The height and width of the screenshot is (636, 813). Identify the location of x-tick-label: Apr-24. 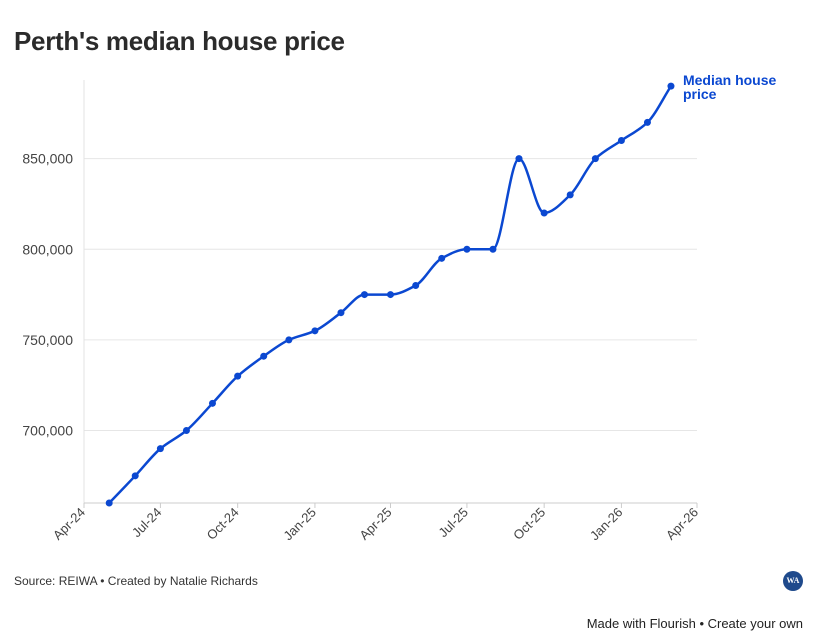
(69, 524).